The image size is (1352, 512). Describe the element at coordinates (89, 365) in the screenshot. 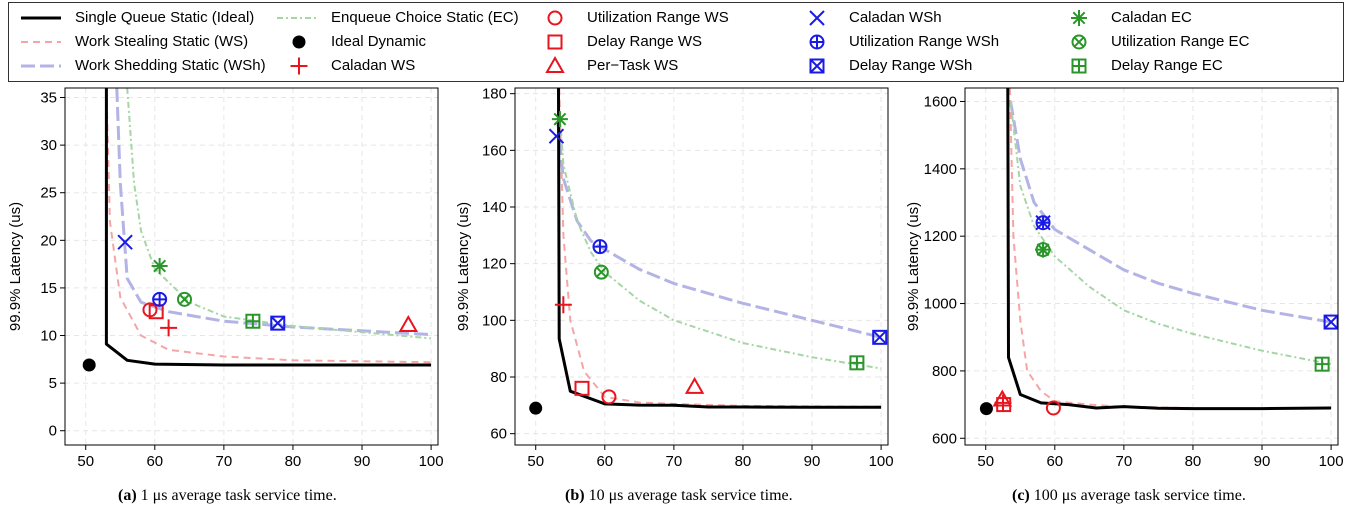

I see `point-ideal-dynamic` at that location.